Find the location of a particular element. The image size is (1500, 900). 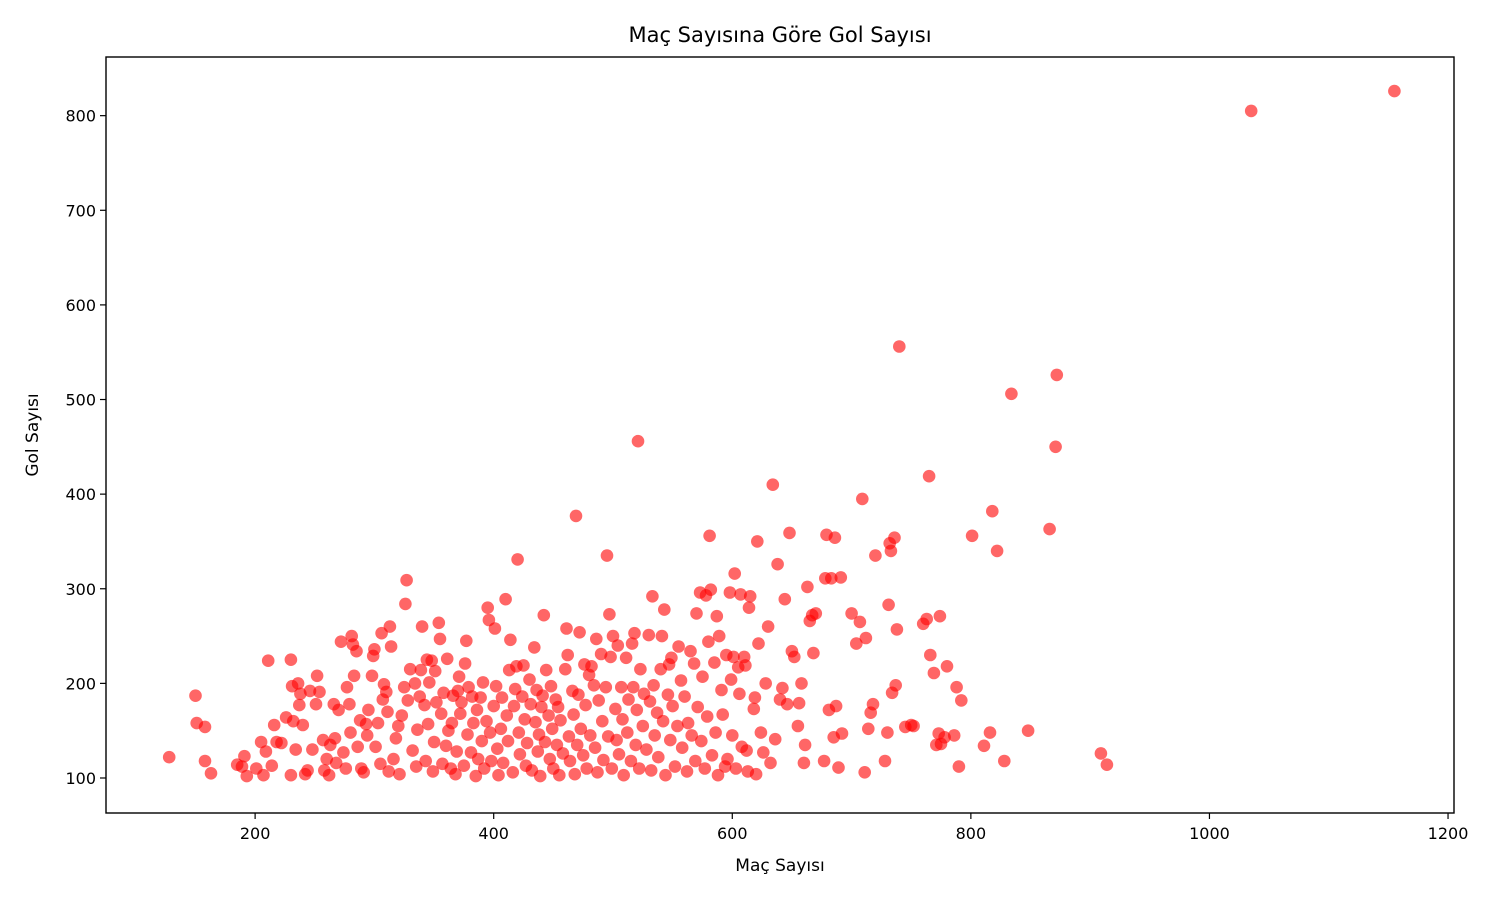

y-axis-label: Gol Sayısı is located at coordinates (33, 434).